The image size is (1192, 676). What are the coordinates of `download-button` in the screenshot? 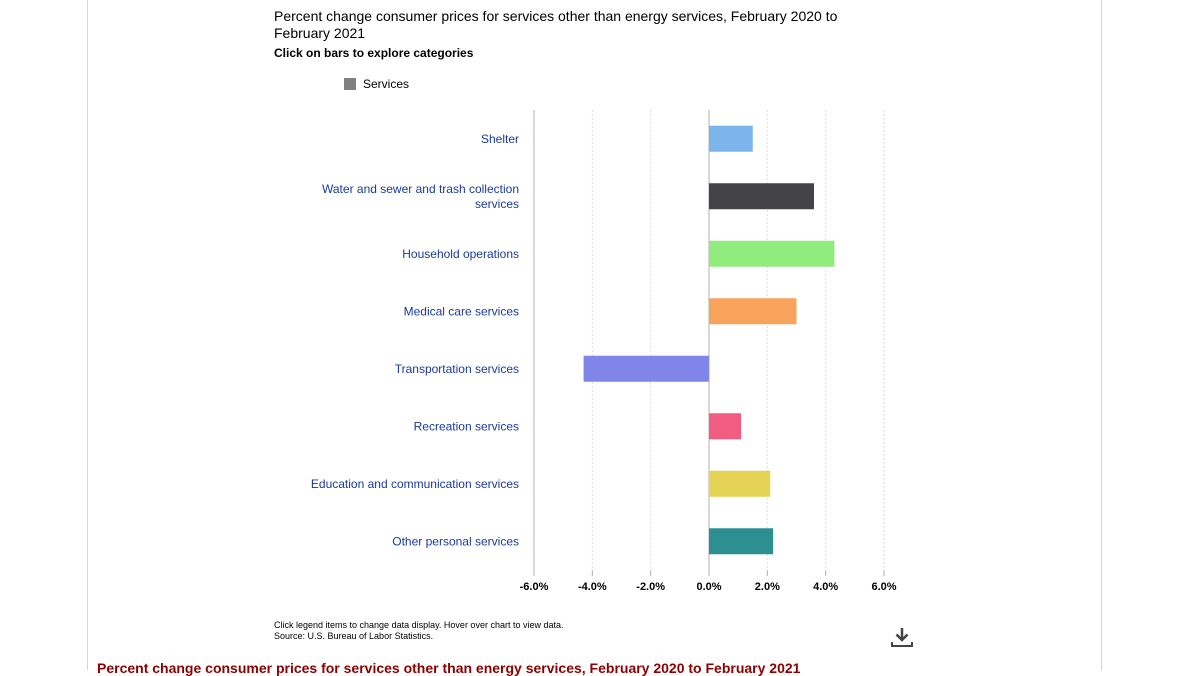 It's located at (902, 637).